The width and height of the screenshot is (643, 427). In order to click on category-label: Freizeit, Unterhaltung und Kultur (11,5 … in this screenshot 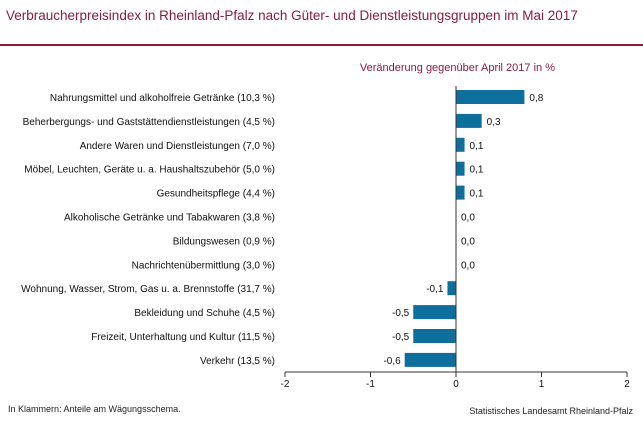, I will do `click(183, 337)`.